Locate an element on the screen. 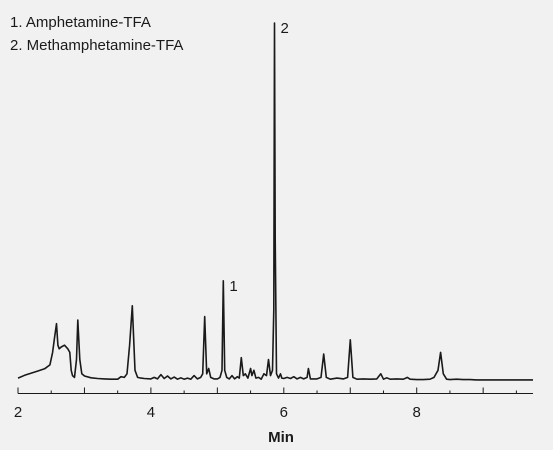  x-axis-tick-labels: 2 4 6 8 is located at coordinates (217, 412).